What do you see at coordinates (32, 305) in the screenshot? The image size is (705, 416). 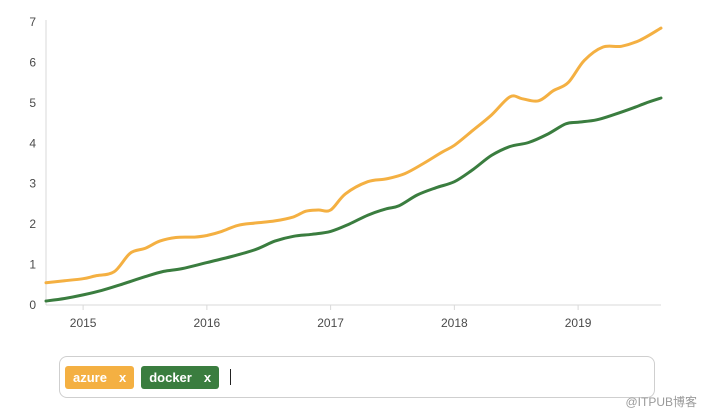 I see `y-tick-label: 0` at bounding box center [32, 305].